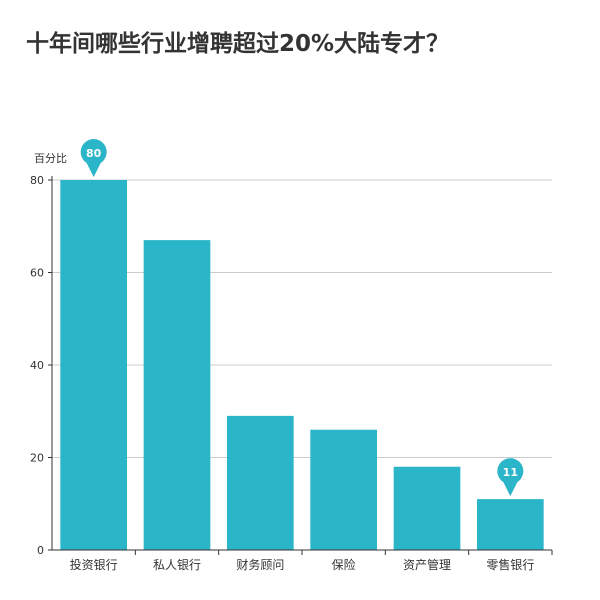  I want to click on x-tick-label: 私人银行, so click(177, 565).